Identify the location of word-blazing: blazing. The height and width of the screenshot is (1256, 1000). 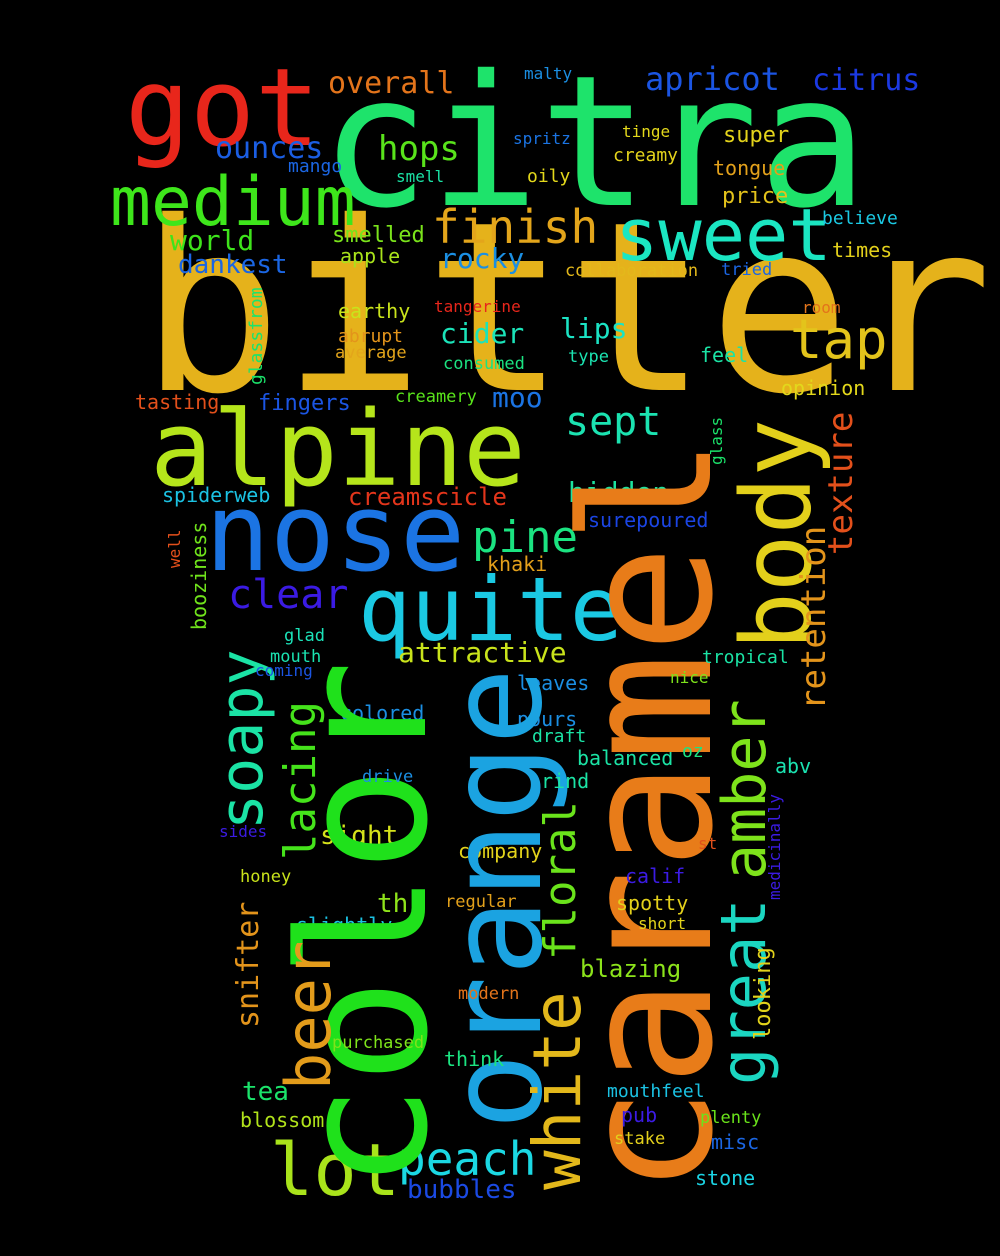
(630, 969).